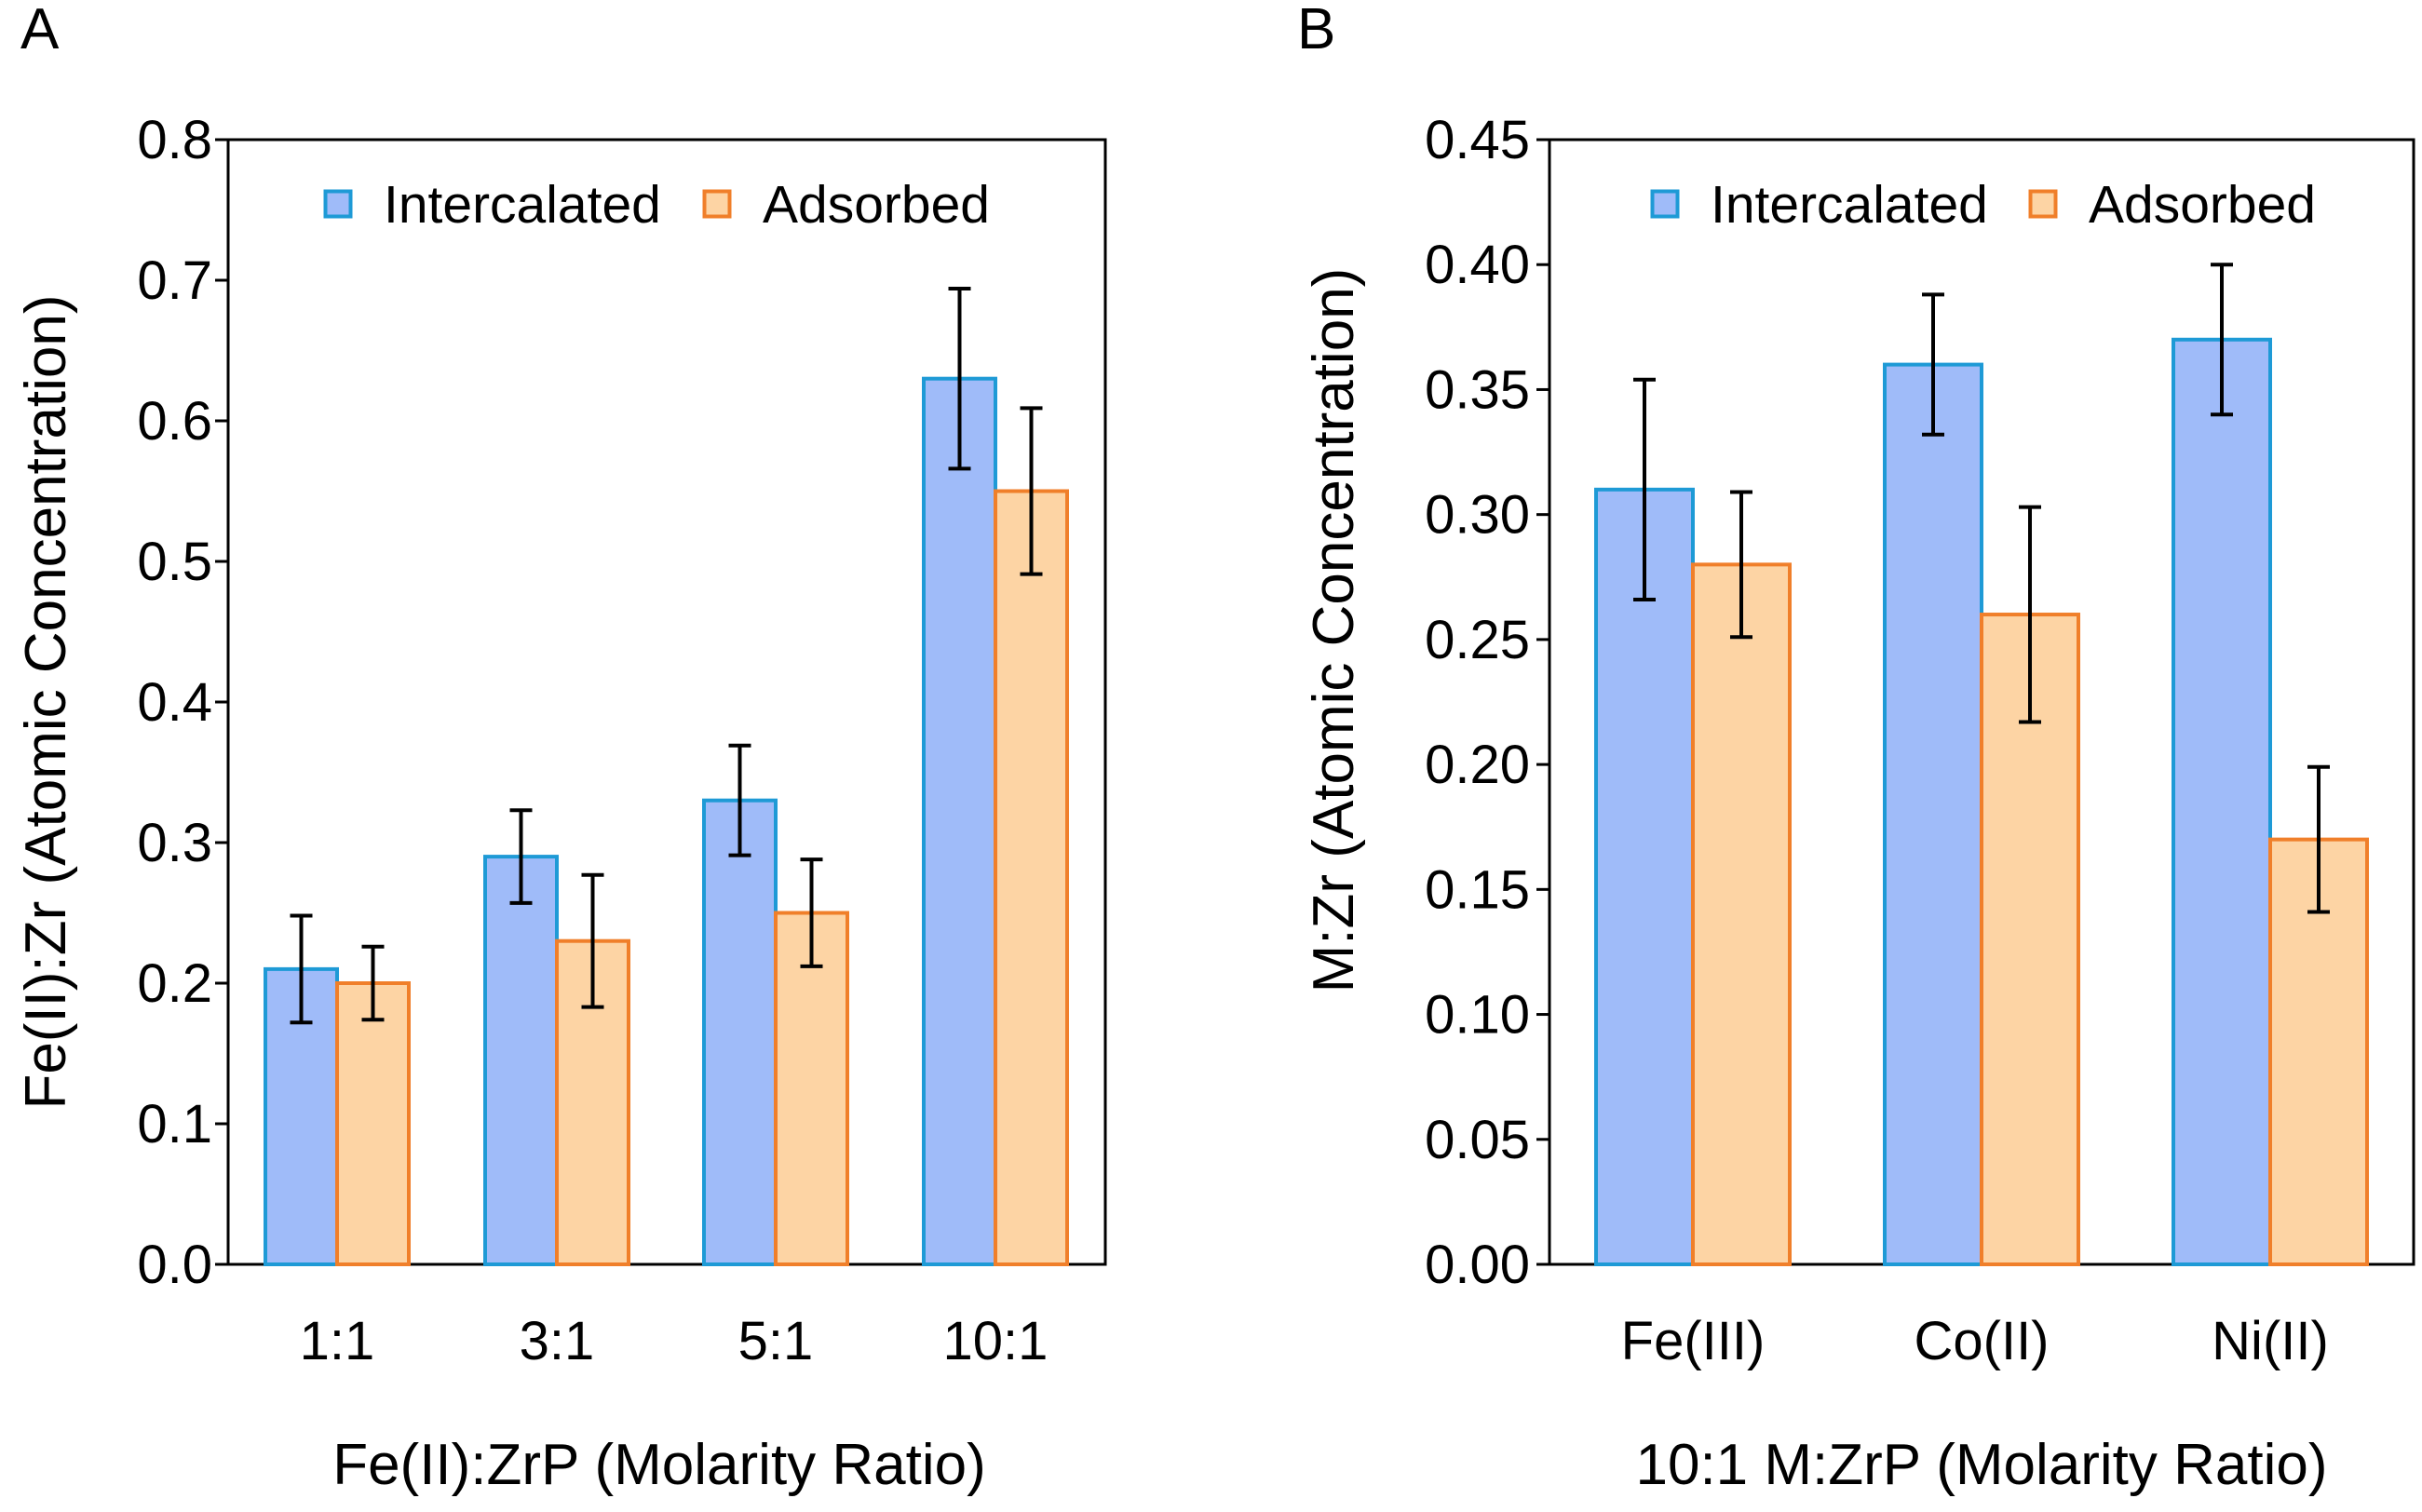  I want to click on y-tick-label: 0.25, so click(1477, 640).